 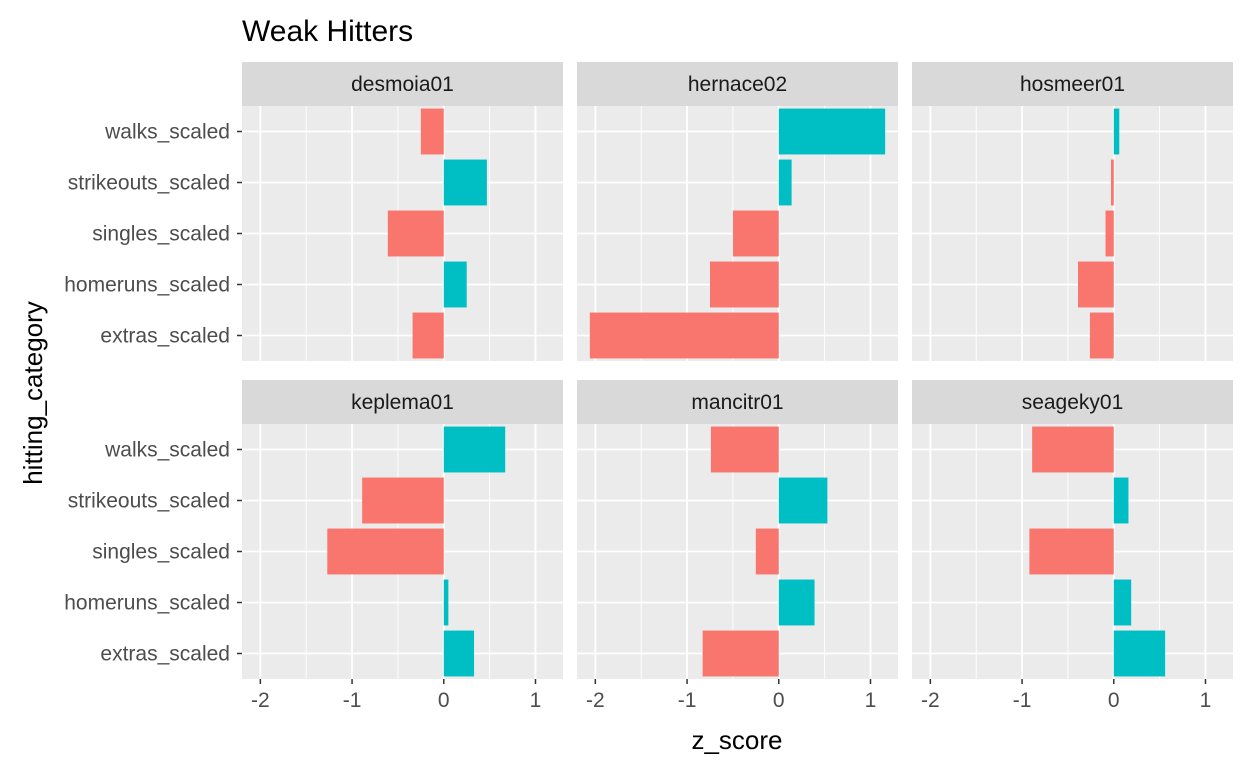 I want to click on facet-panel: hernace02, so click(x=737, y=211).